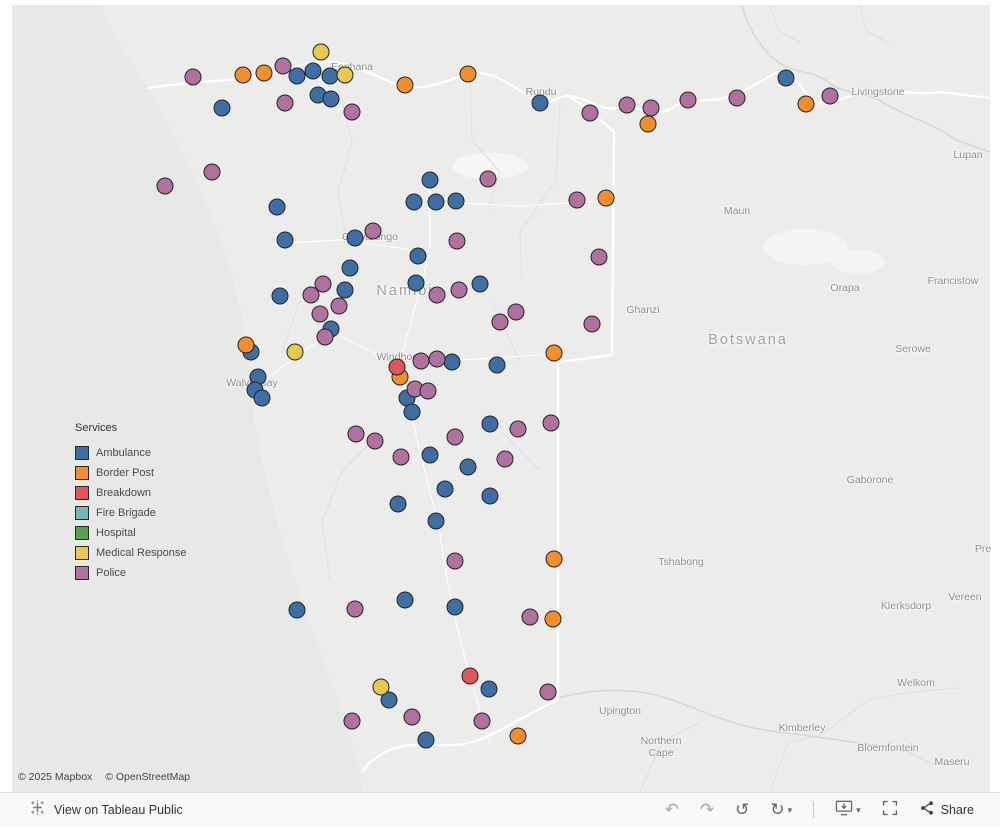  What do you see at coordinates (131, 573) in the screenshot?
I see `legend-item: Police` at bounding box center [131, 573].